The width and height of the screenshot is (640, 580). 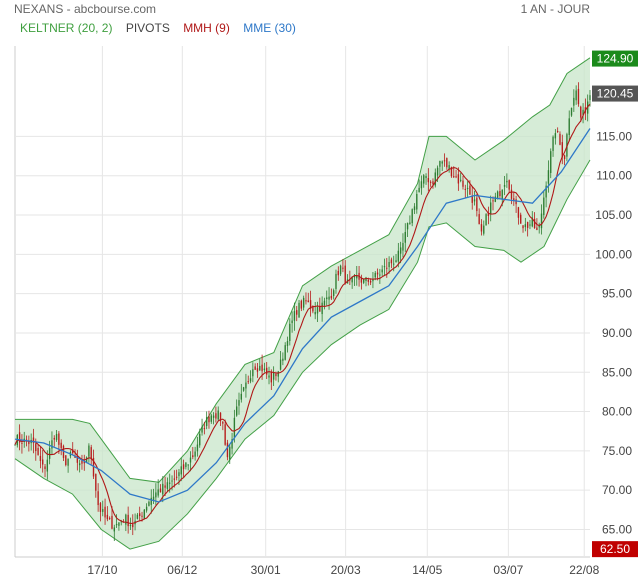 I want to click on indicator-legend: KELTNER (20, 2) PIVOTS MMH (9) MME (30), so click(x=163, y=28).